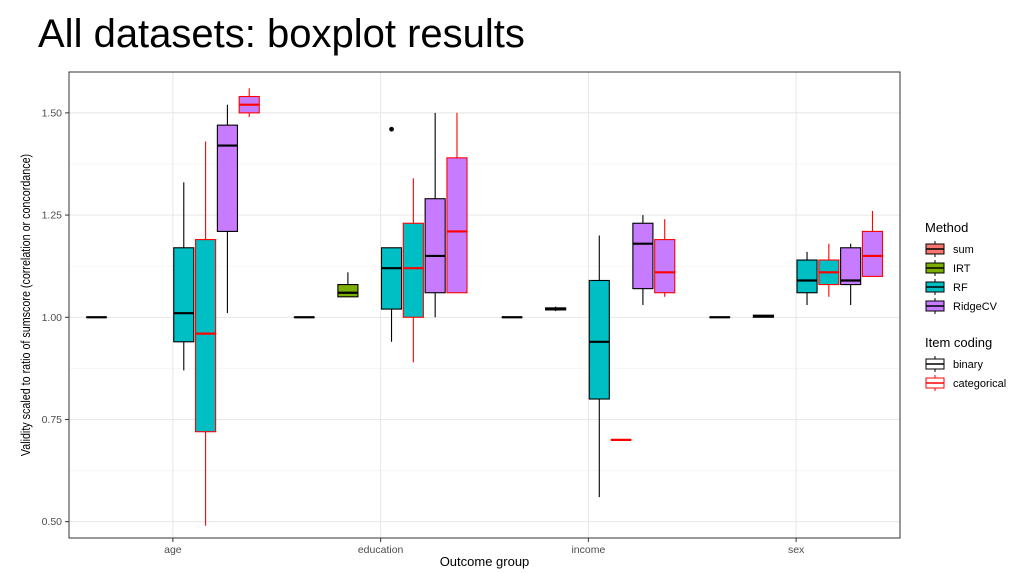  What do you see at coordinates (52, 216) in the screenshot?
I see `y-tick-label: 1.25` at bounding box center [52, 216].